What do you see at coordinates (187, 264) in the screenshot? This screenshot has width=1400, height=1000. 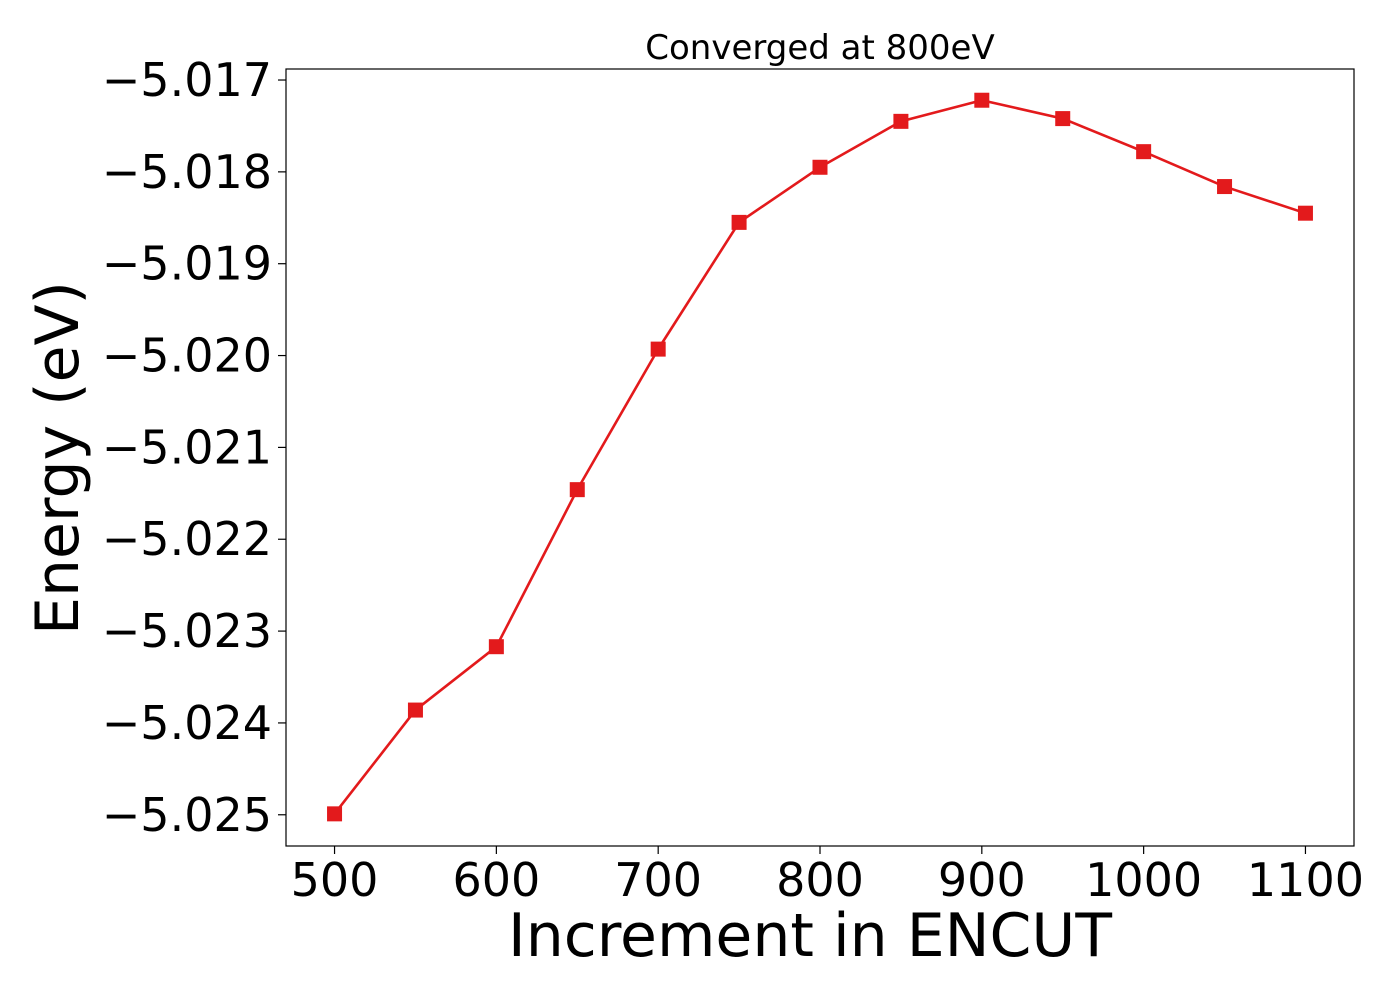 I see `y-tick-label: −5.019` at bounding box center [187, 264].